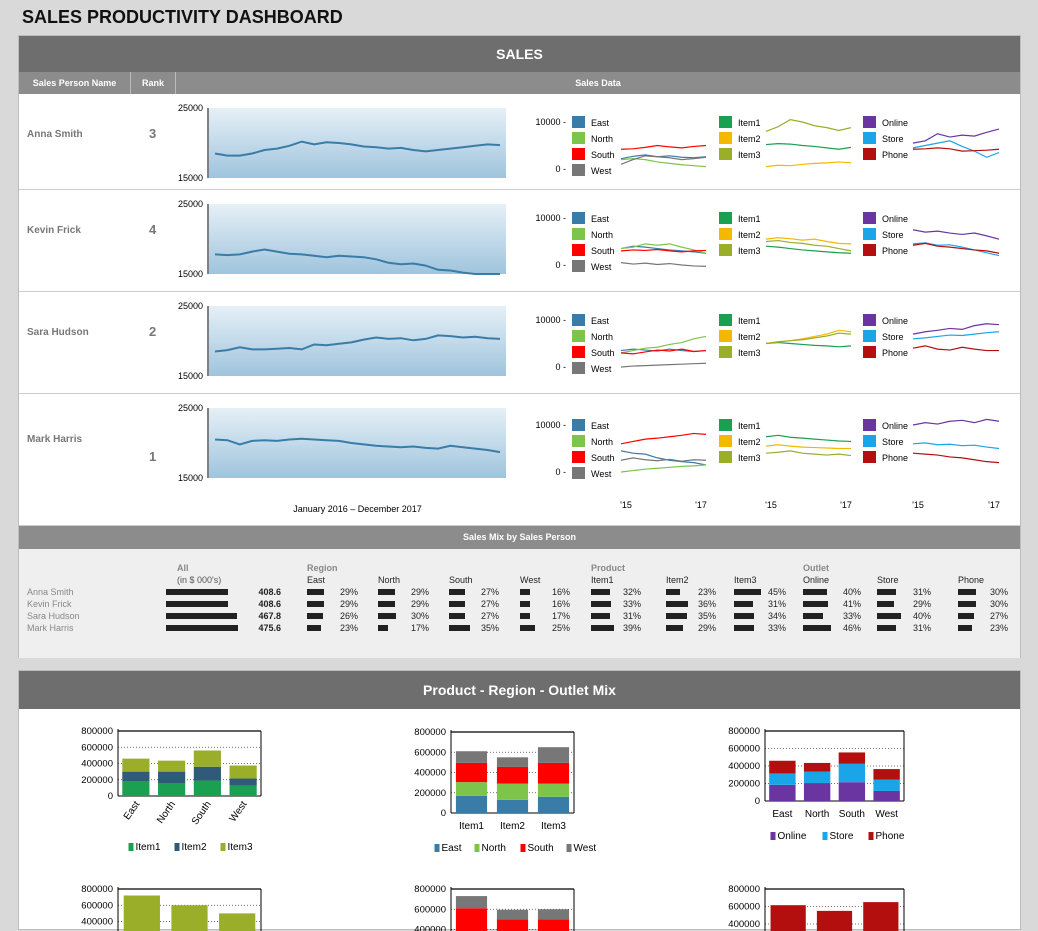 The width and height of the screenshot is (1038, 931). I want to click on total-value: 467.8, so click(261, 616).